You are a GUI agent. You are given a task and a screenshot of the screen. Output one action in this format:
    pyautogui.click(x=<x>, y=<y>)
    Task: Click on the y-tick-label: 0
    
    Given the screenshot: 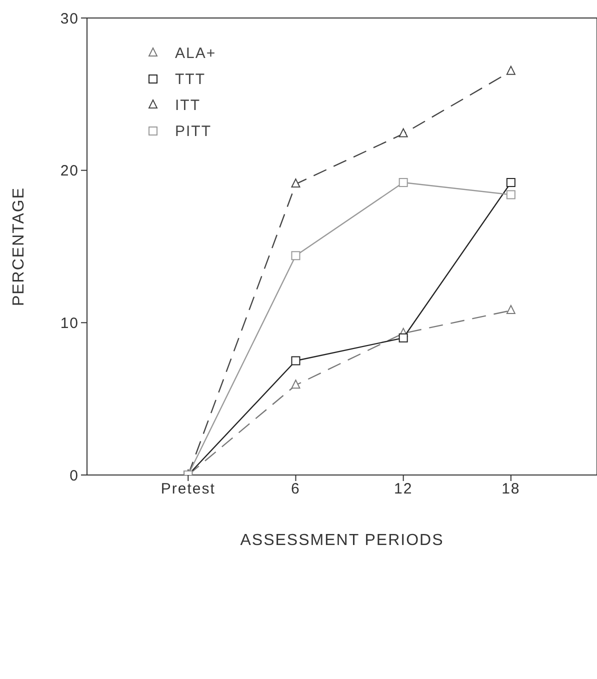 What is the action you would take?
    pyautogui.click(x=74, y=475)
    